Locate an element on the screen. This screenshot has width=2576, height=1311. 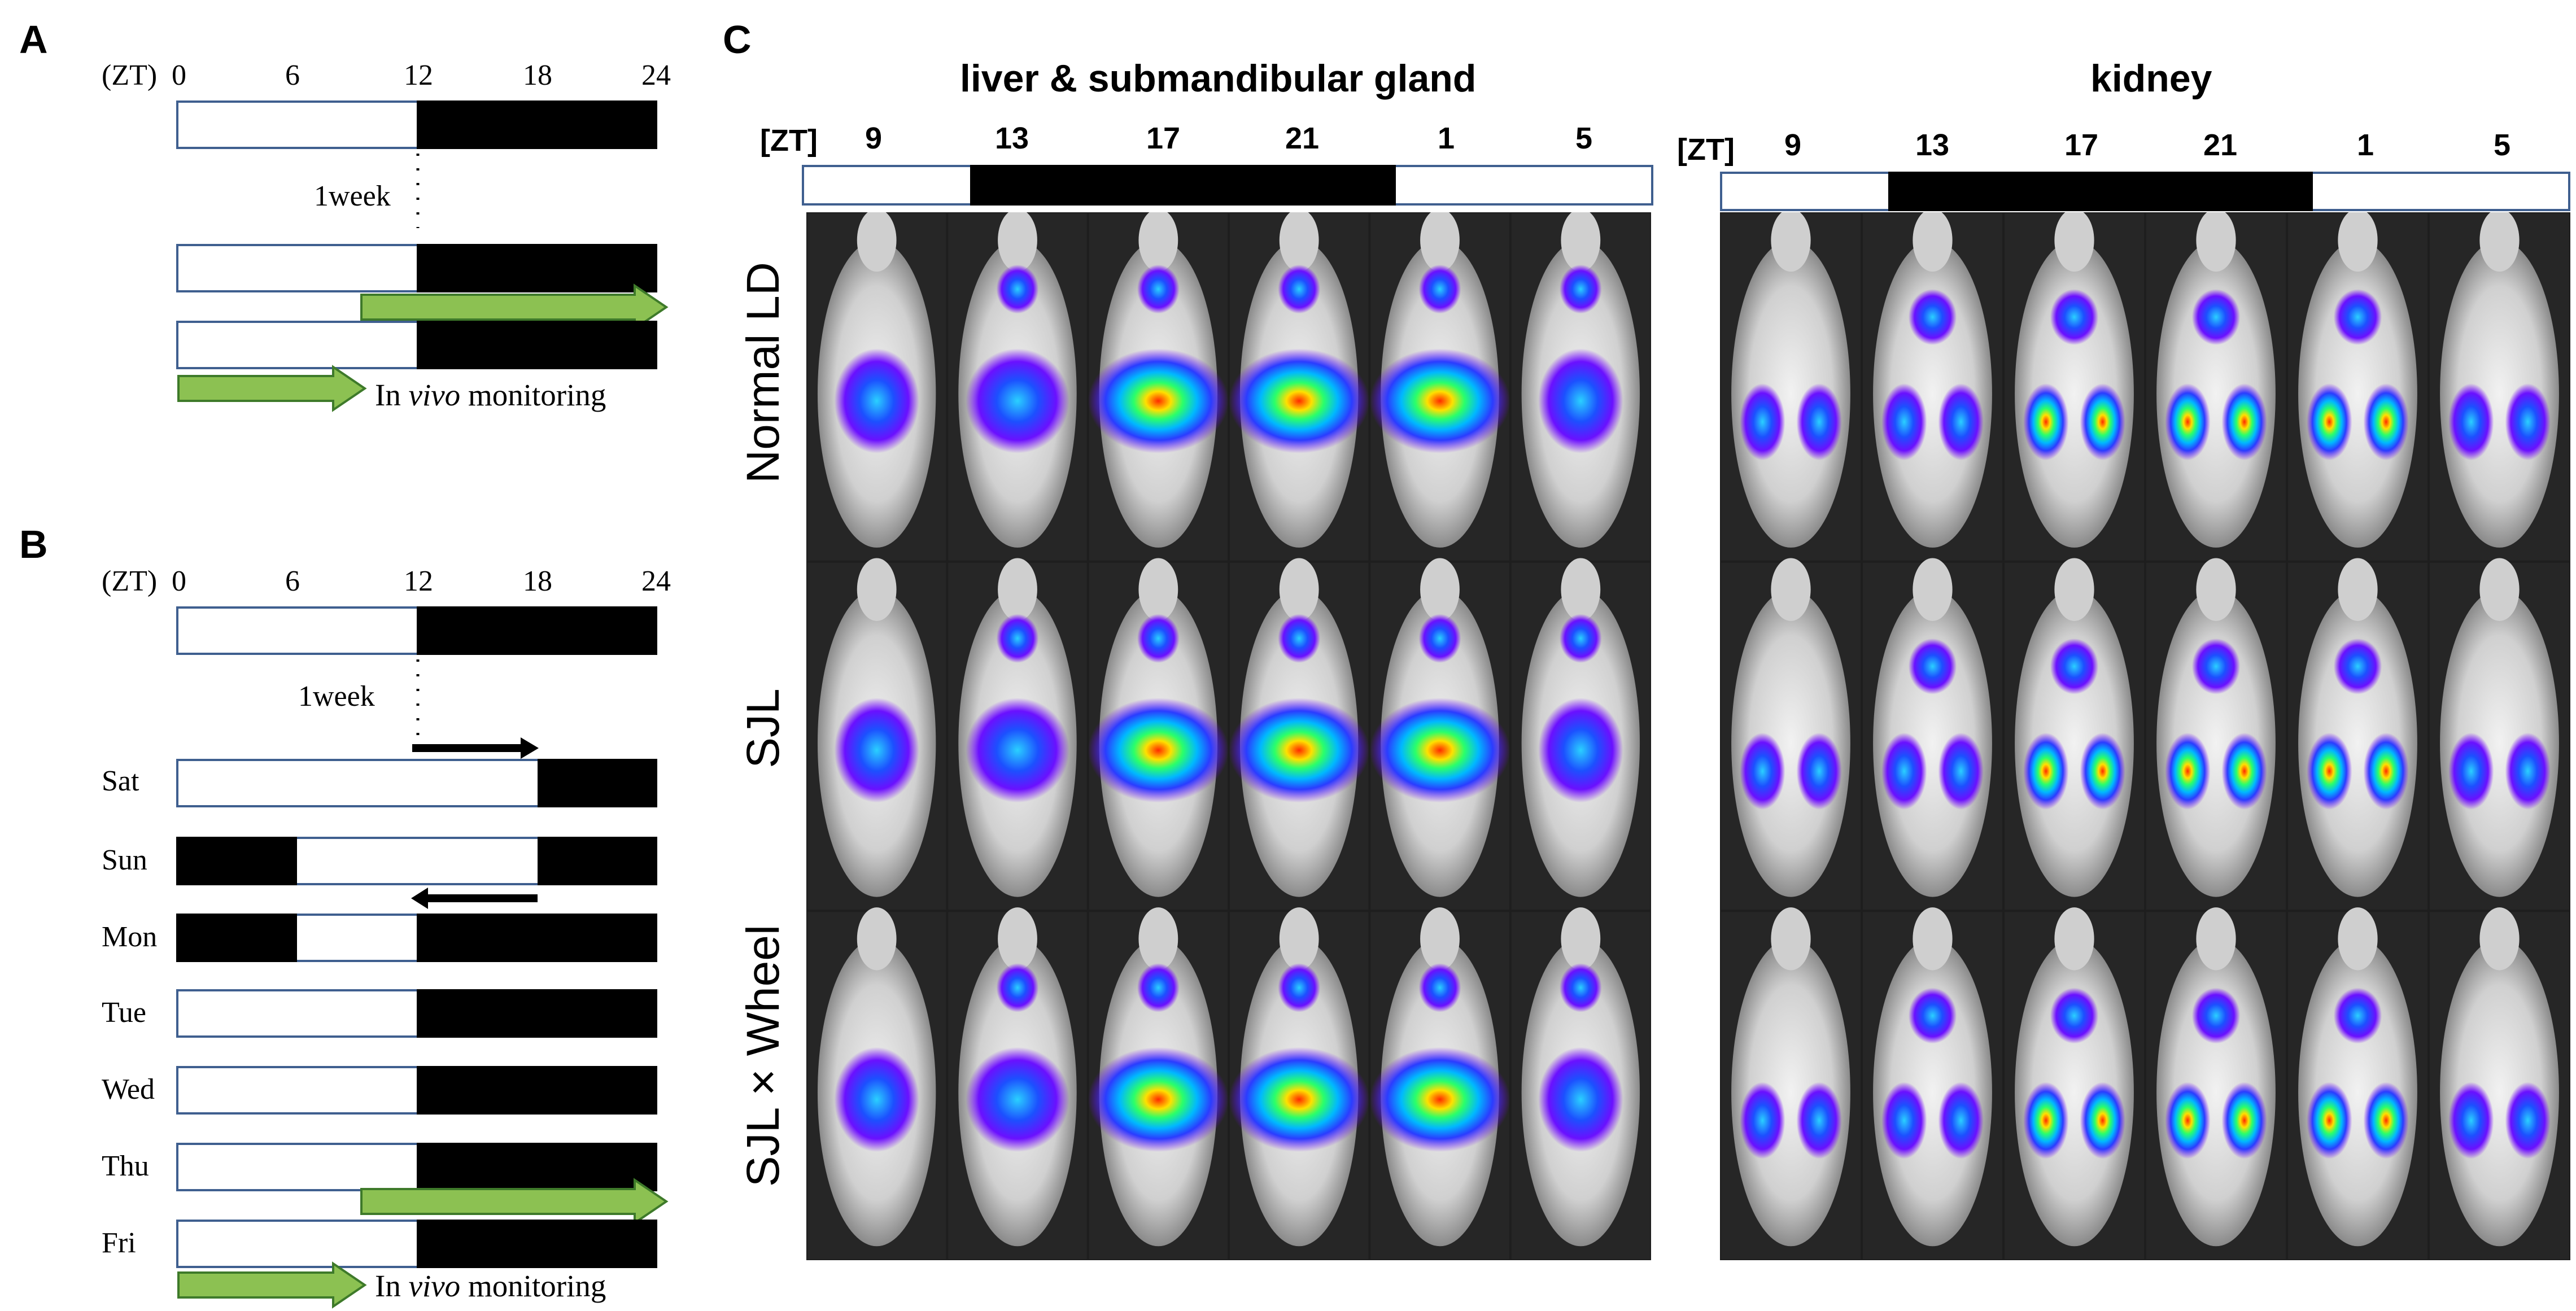
right-group-title: kidney is located at coordinates (2151, 78).